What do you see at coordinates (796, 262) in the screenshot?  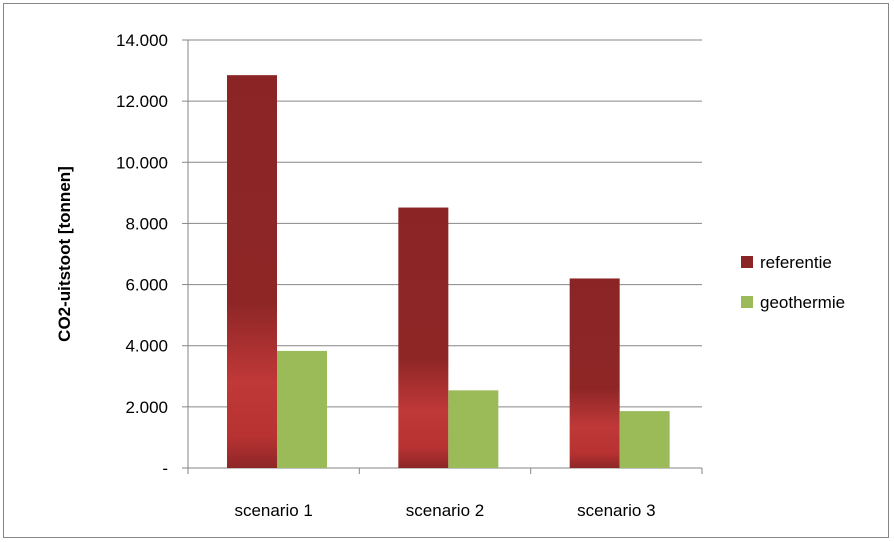 I see `legend-label-referentie: referentie` at bounding box center [796, 262].